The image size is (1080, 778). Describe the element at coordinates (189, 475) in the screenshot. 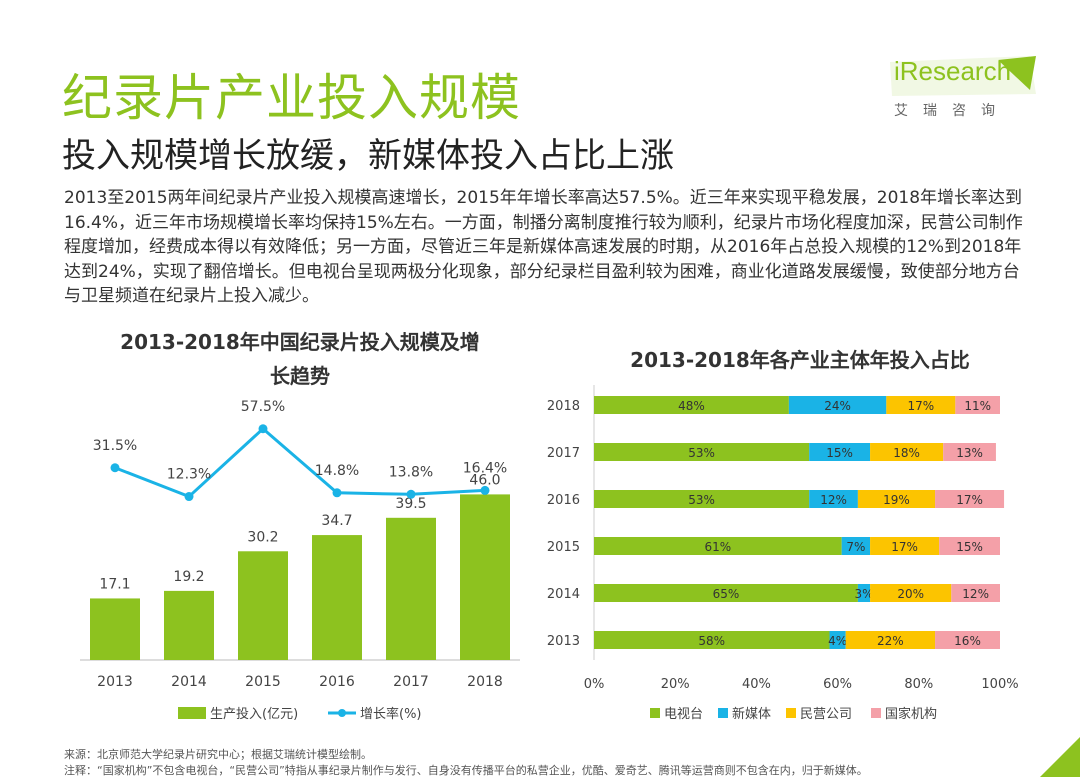

I see `growth-label-2014: 12.3%` at that location.